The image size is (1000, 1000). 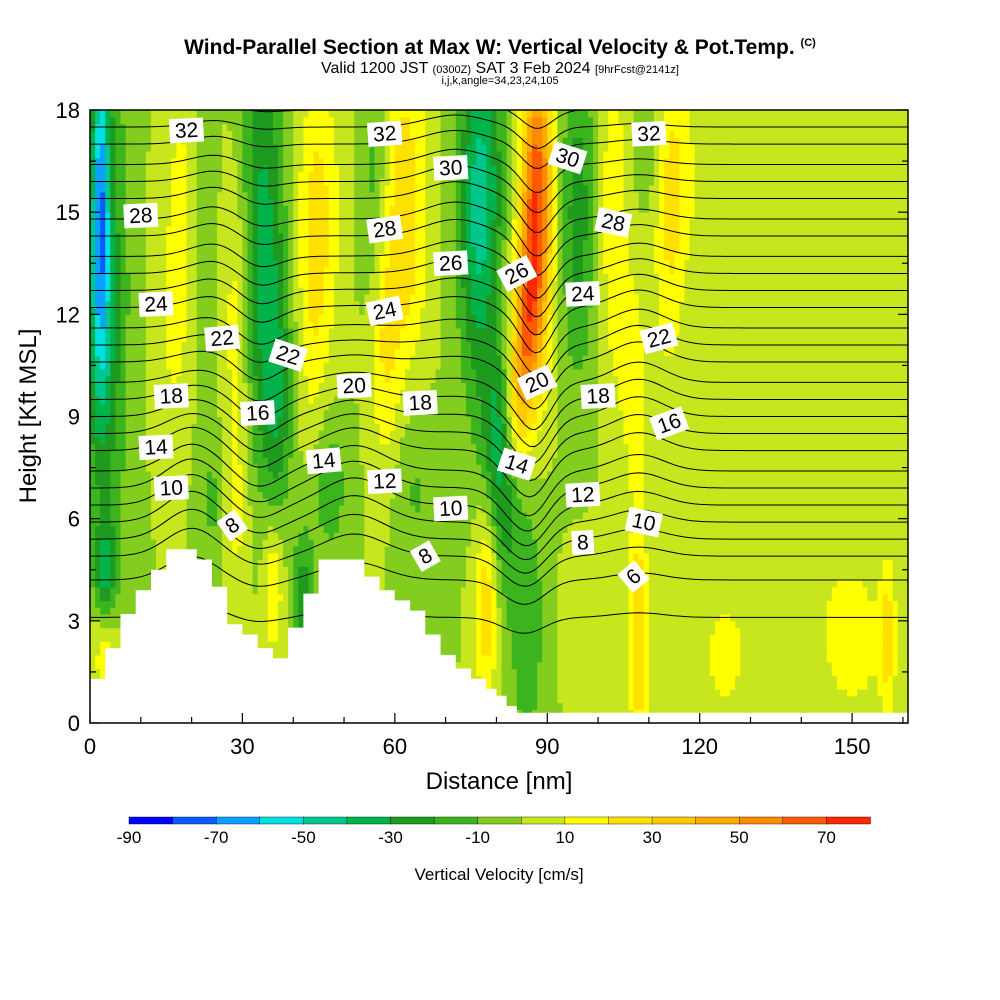 I want to click on terrain-mask, so click(x=499, y=636).